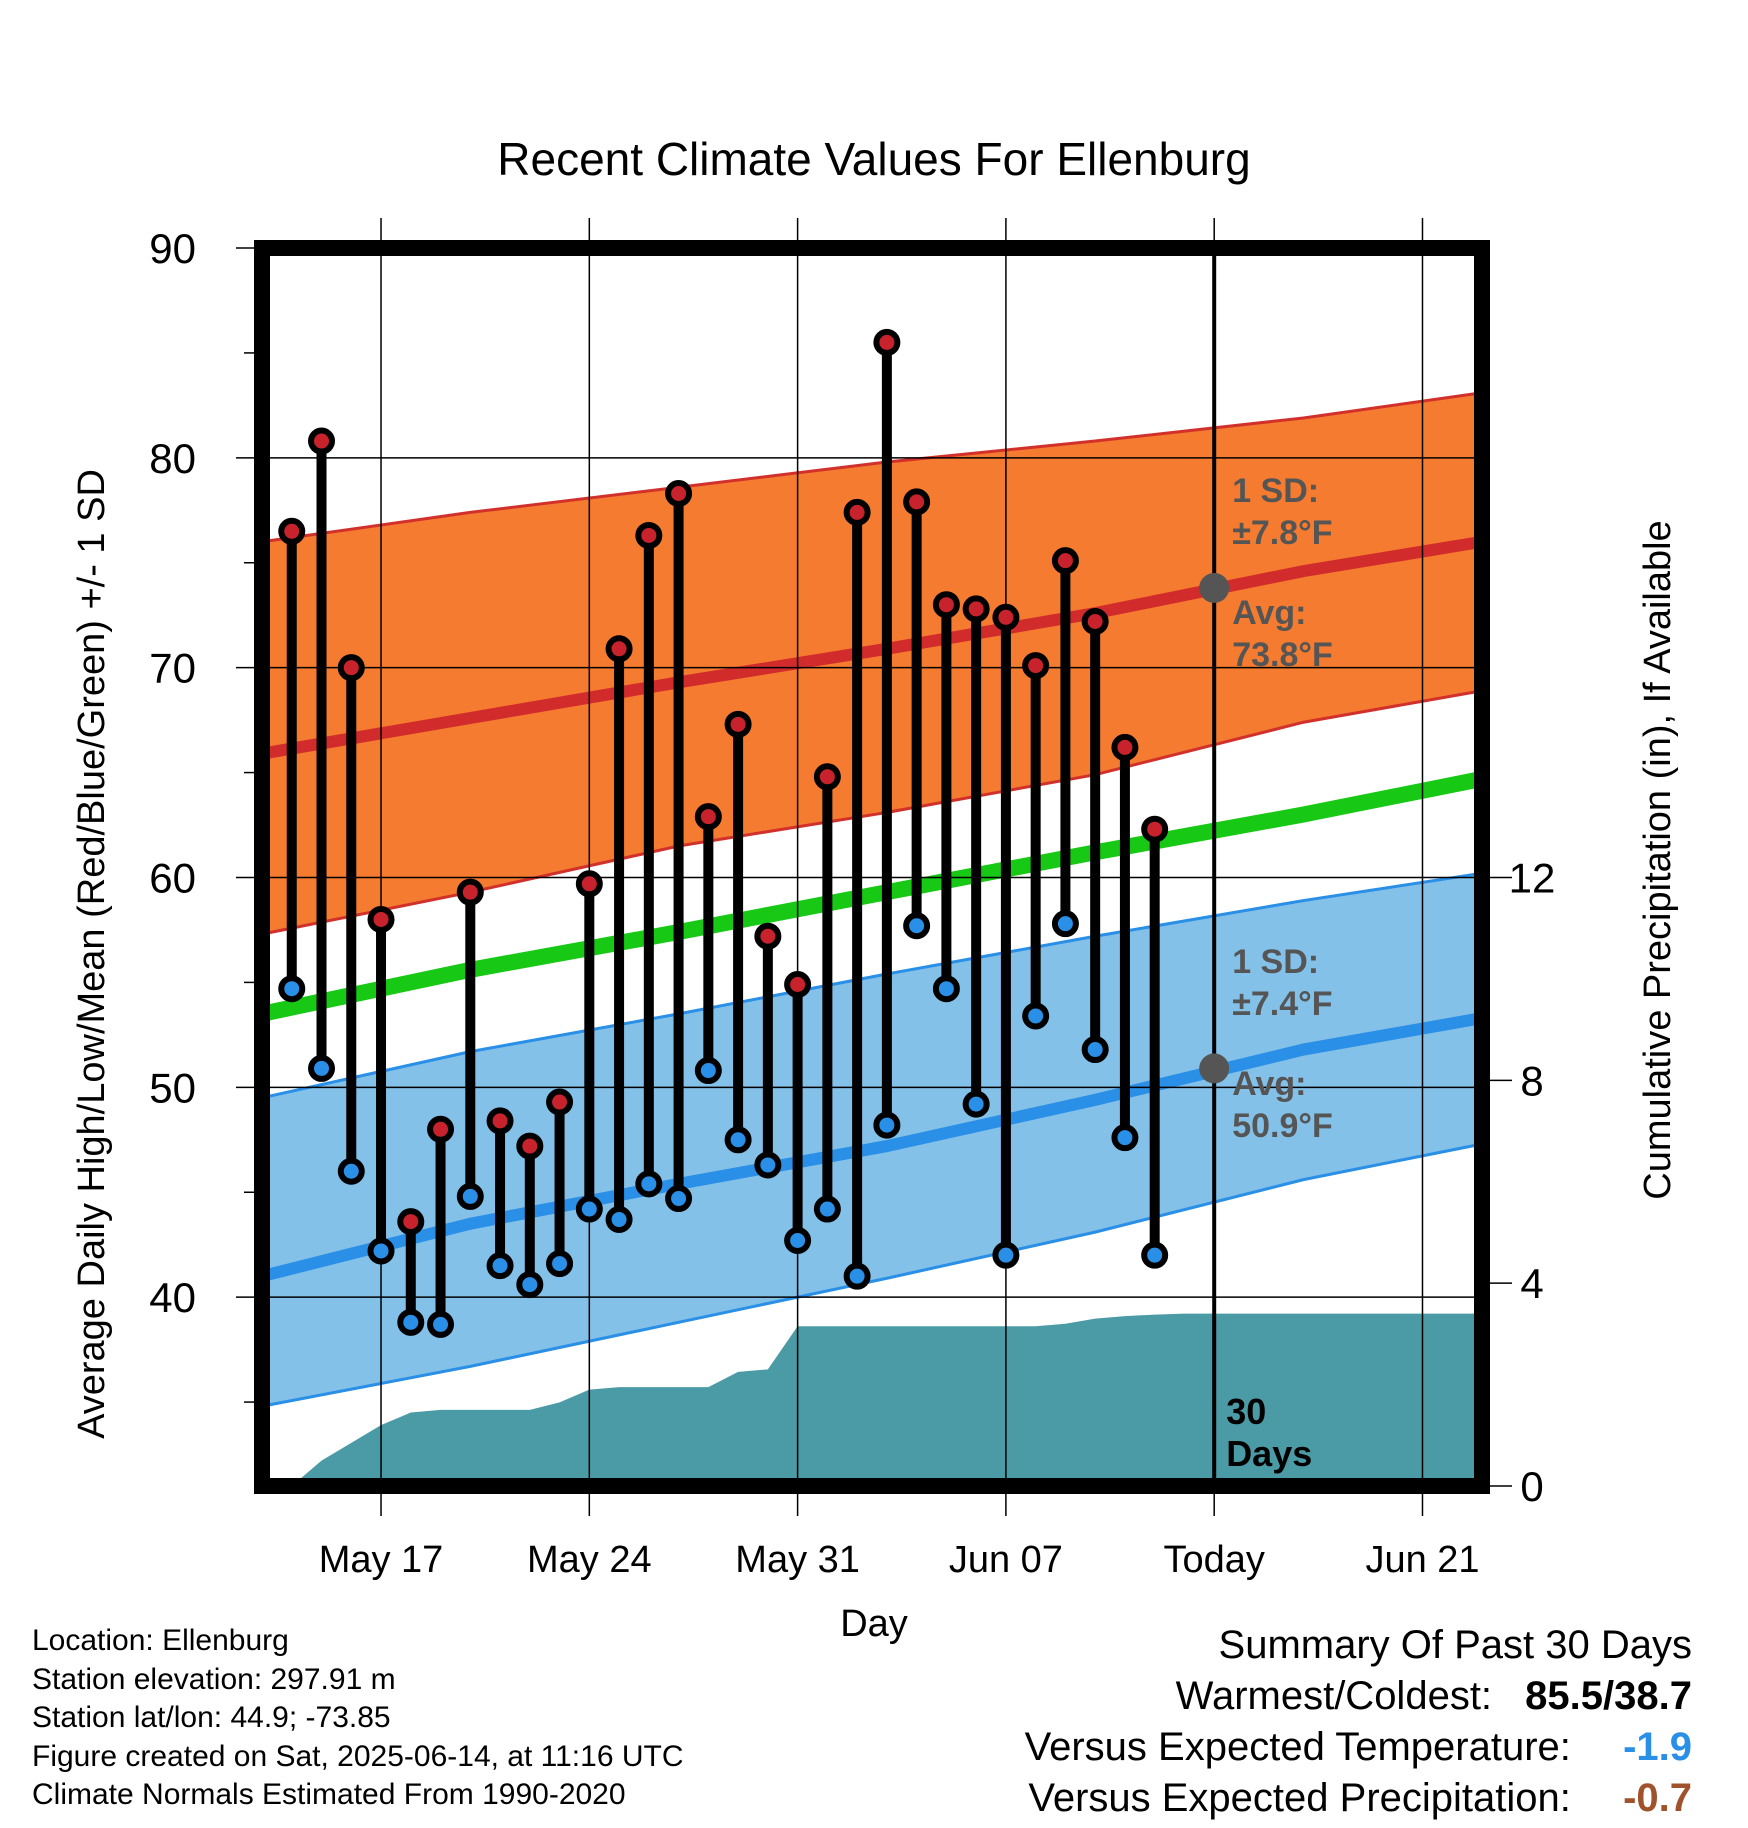  Describe the element at coordinates (1455, 1645) in the screenshot. I see `summary-title: Summary Of Past 30 Days` at that location.